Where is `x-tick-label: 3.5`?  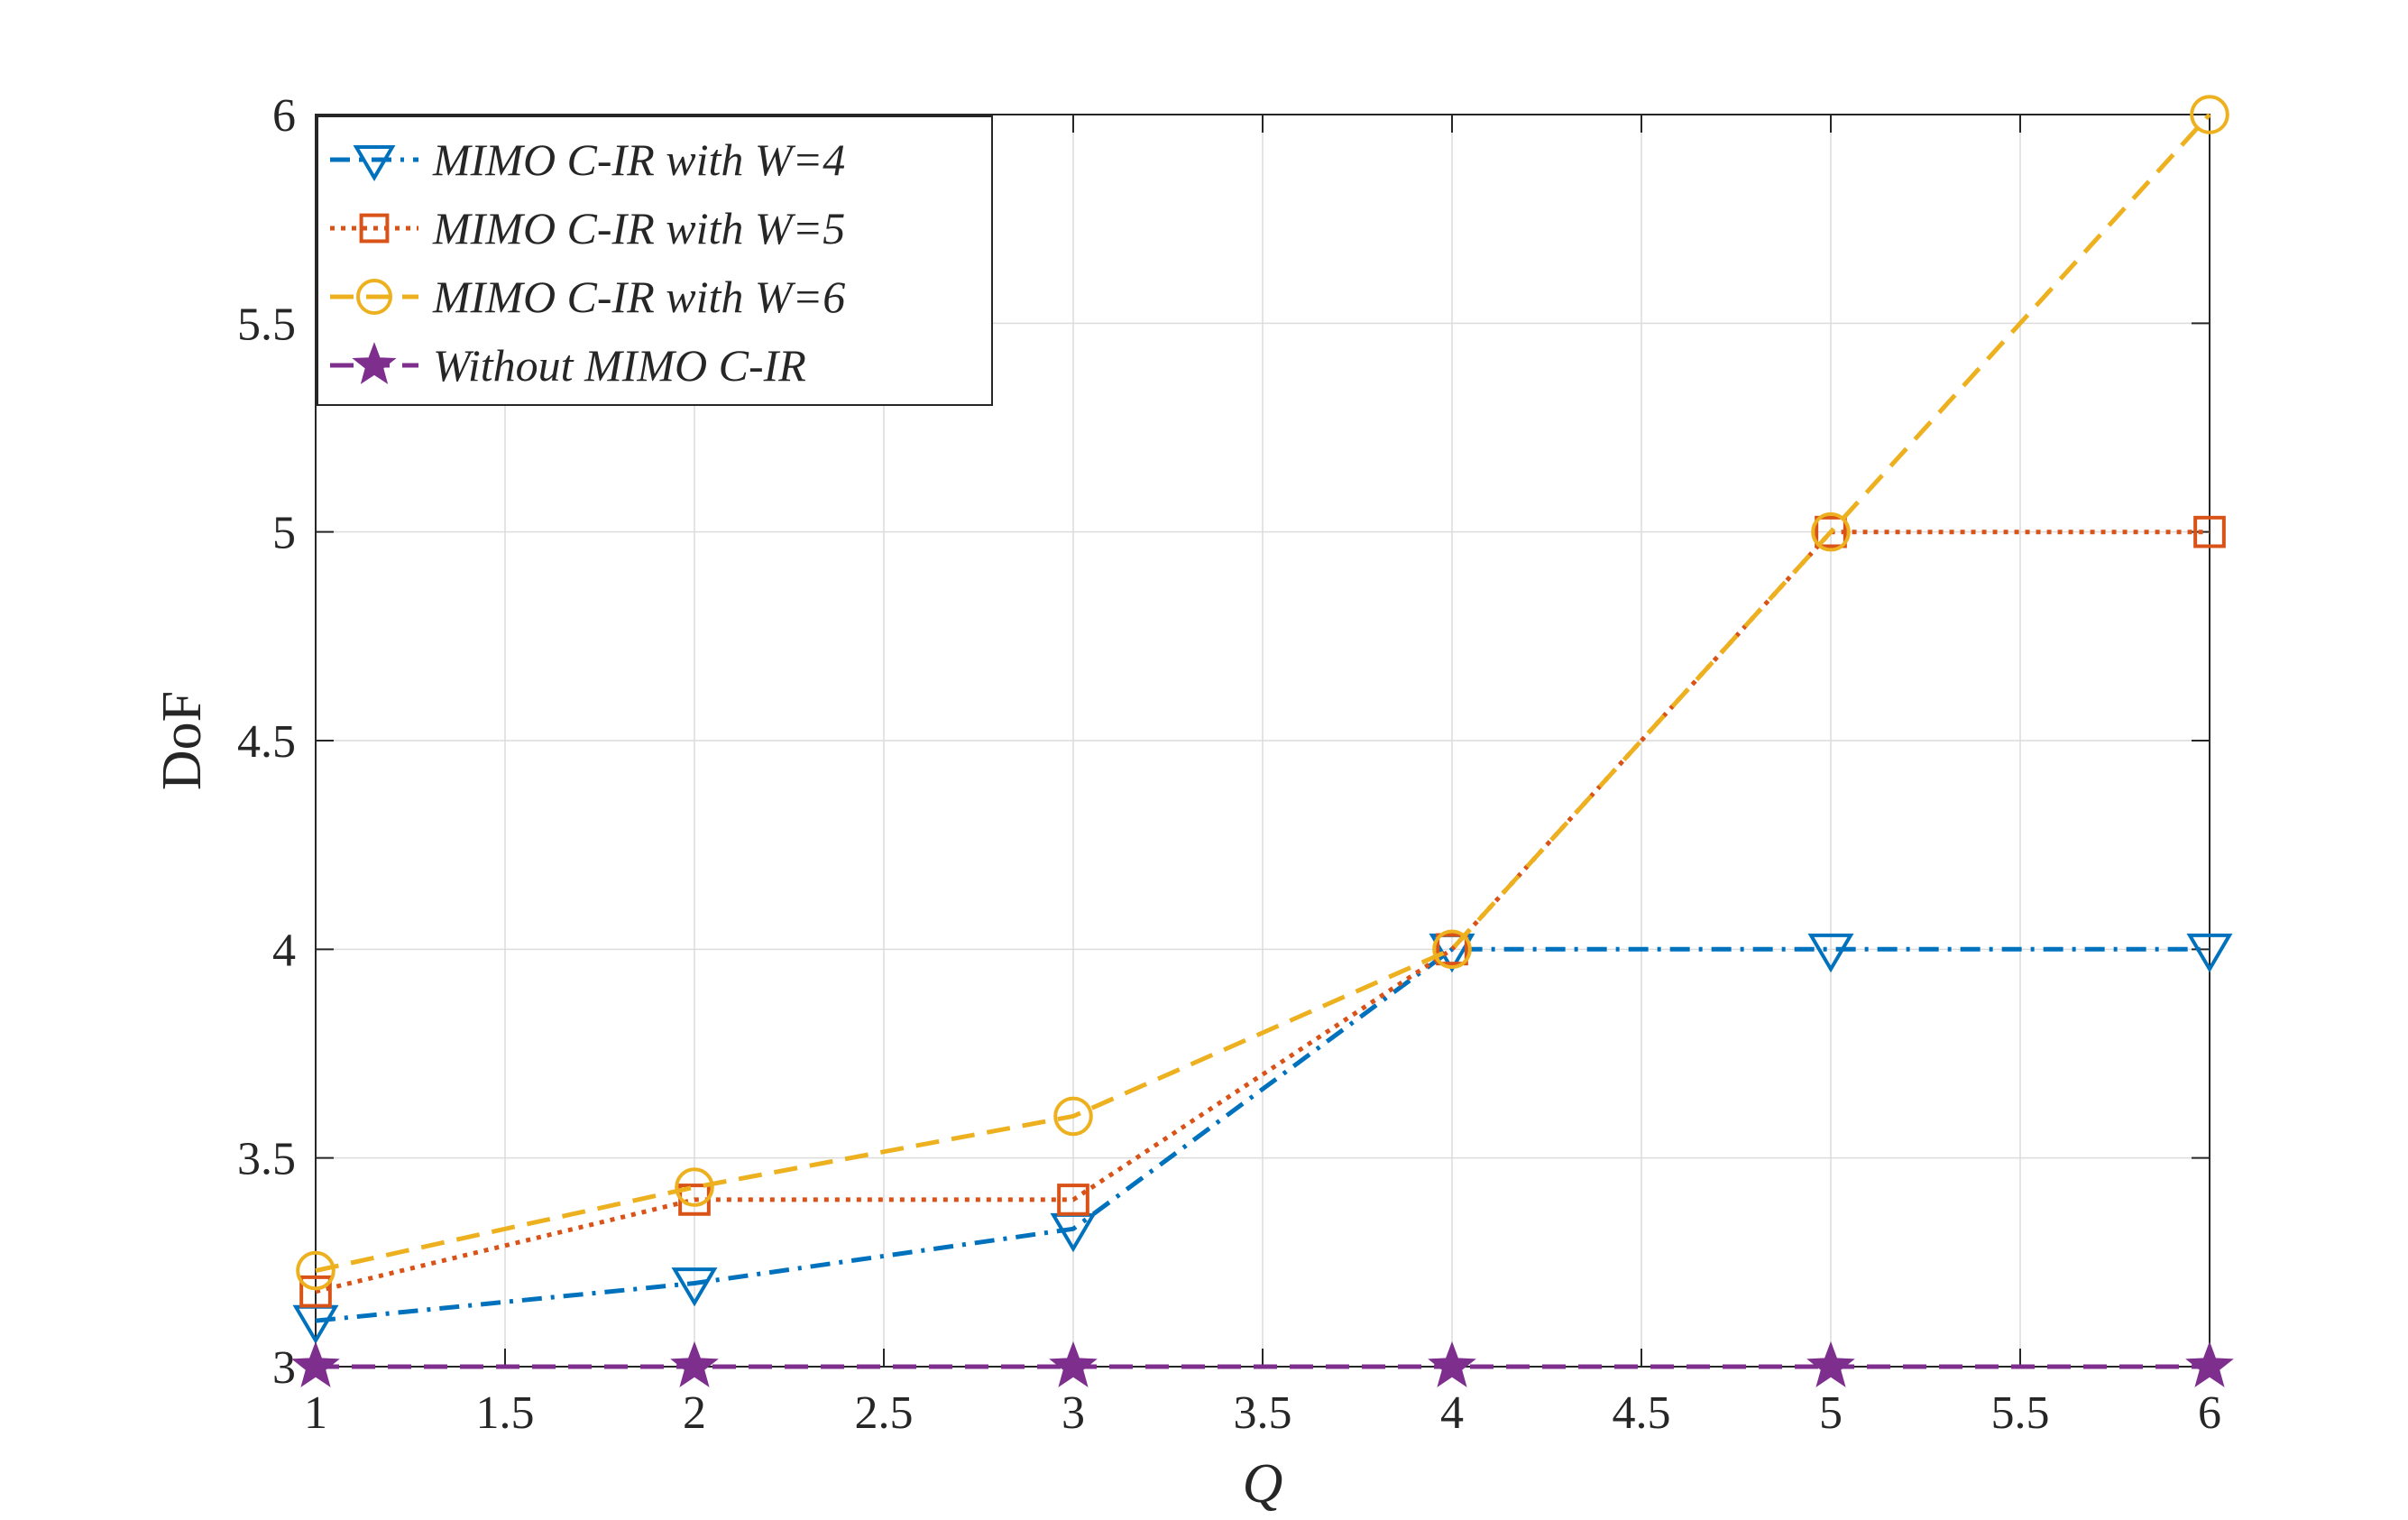 x-tick-label: 3.5 is located at coordinates (1263, 1413).